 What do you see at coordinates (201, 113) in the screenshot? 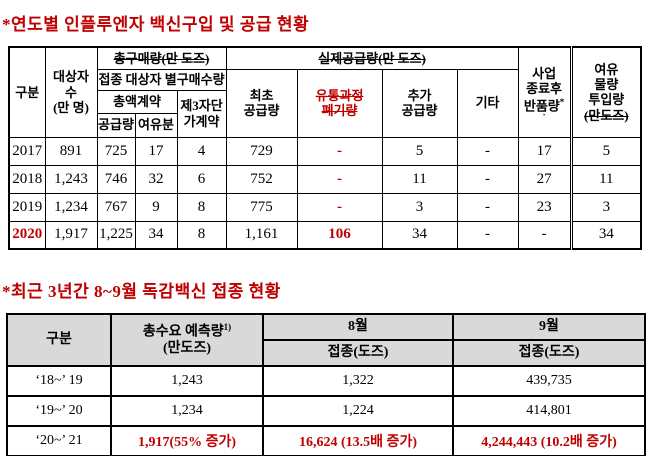
I see `t1-header-third-party: 제3자단 가계약` at bounding box center [201, 113].